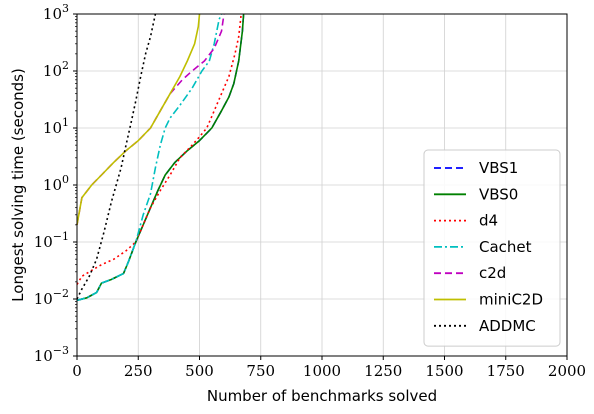 This screenshot has width=594, height=414. I want to click on legend-box, so click(492, 248).